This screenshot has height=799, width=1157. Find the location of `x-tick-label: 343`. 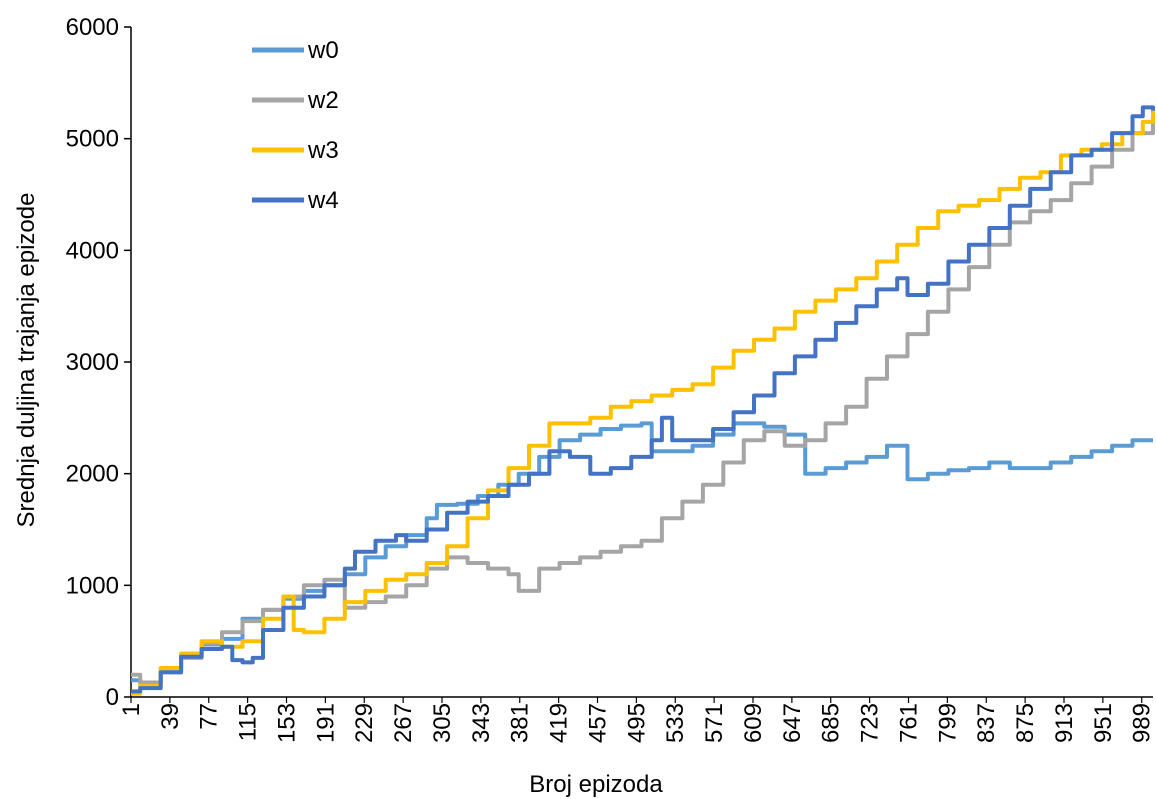

x-tick-label: 343 is located at coordinates (481, 723).